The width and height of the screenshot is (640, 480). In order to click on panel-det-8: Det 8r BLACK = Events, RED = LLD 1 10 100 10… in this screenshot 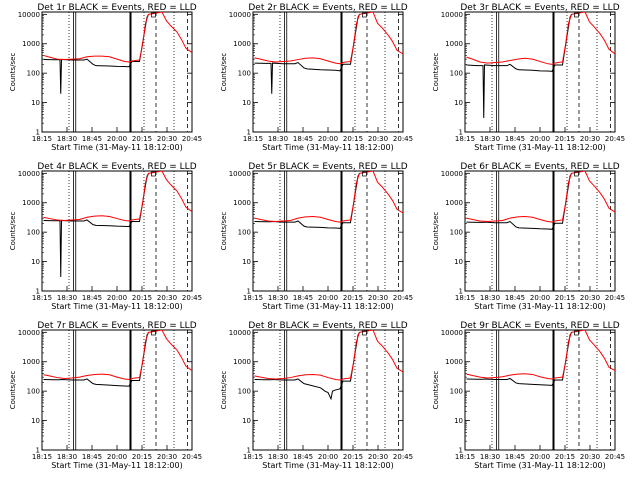, I will do `click(316, 395)`.